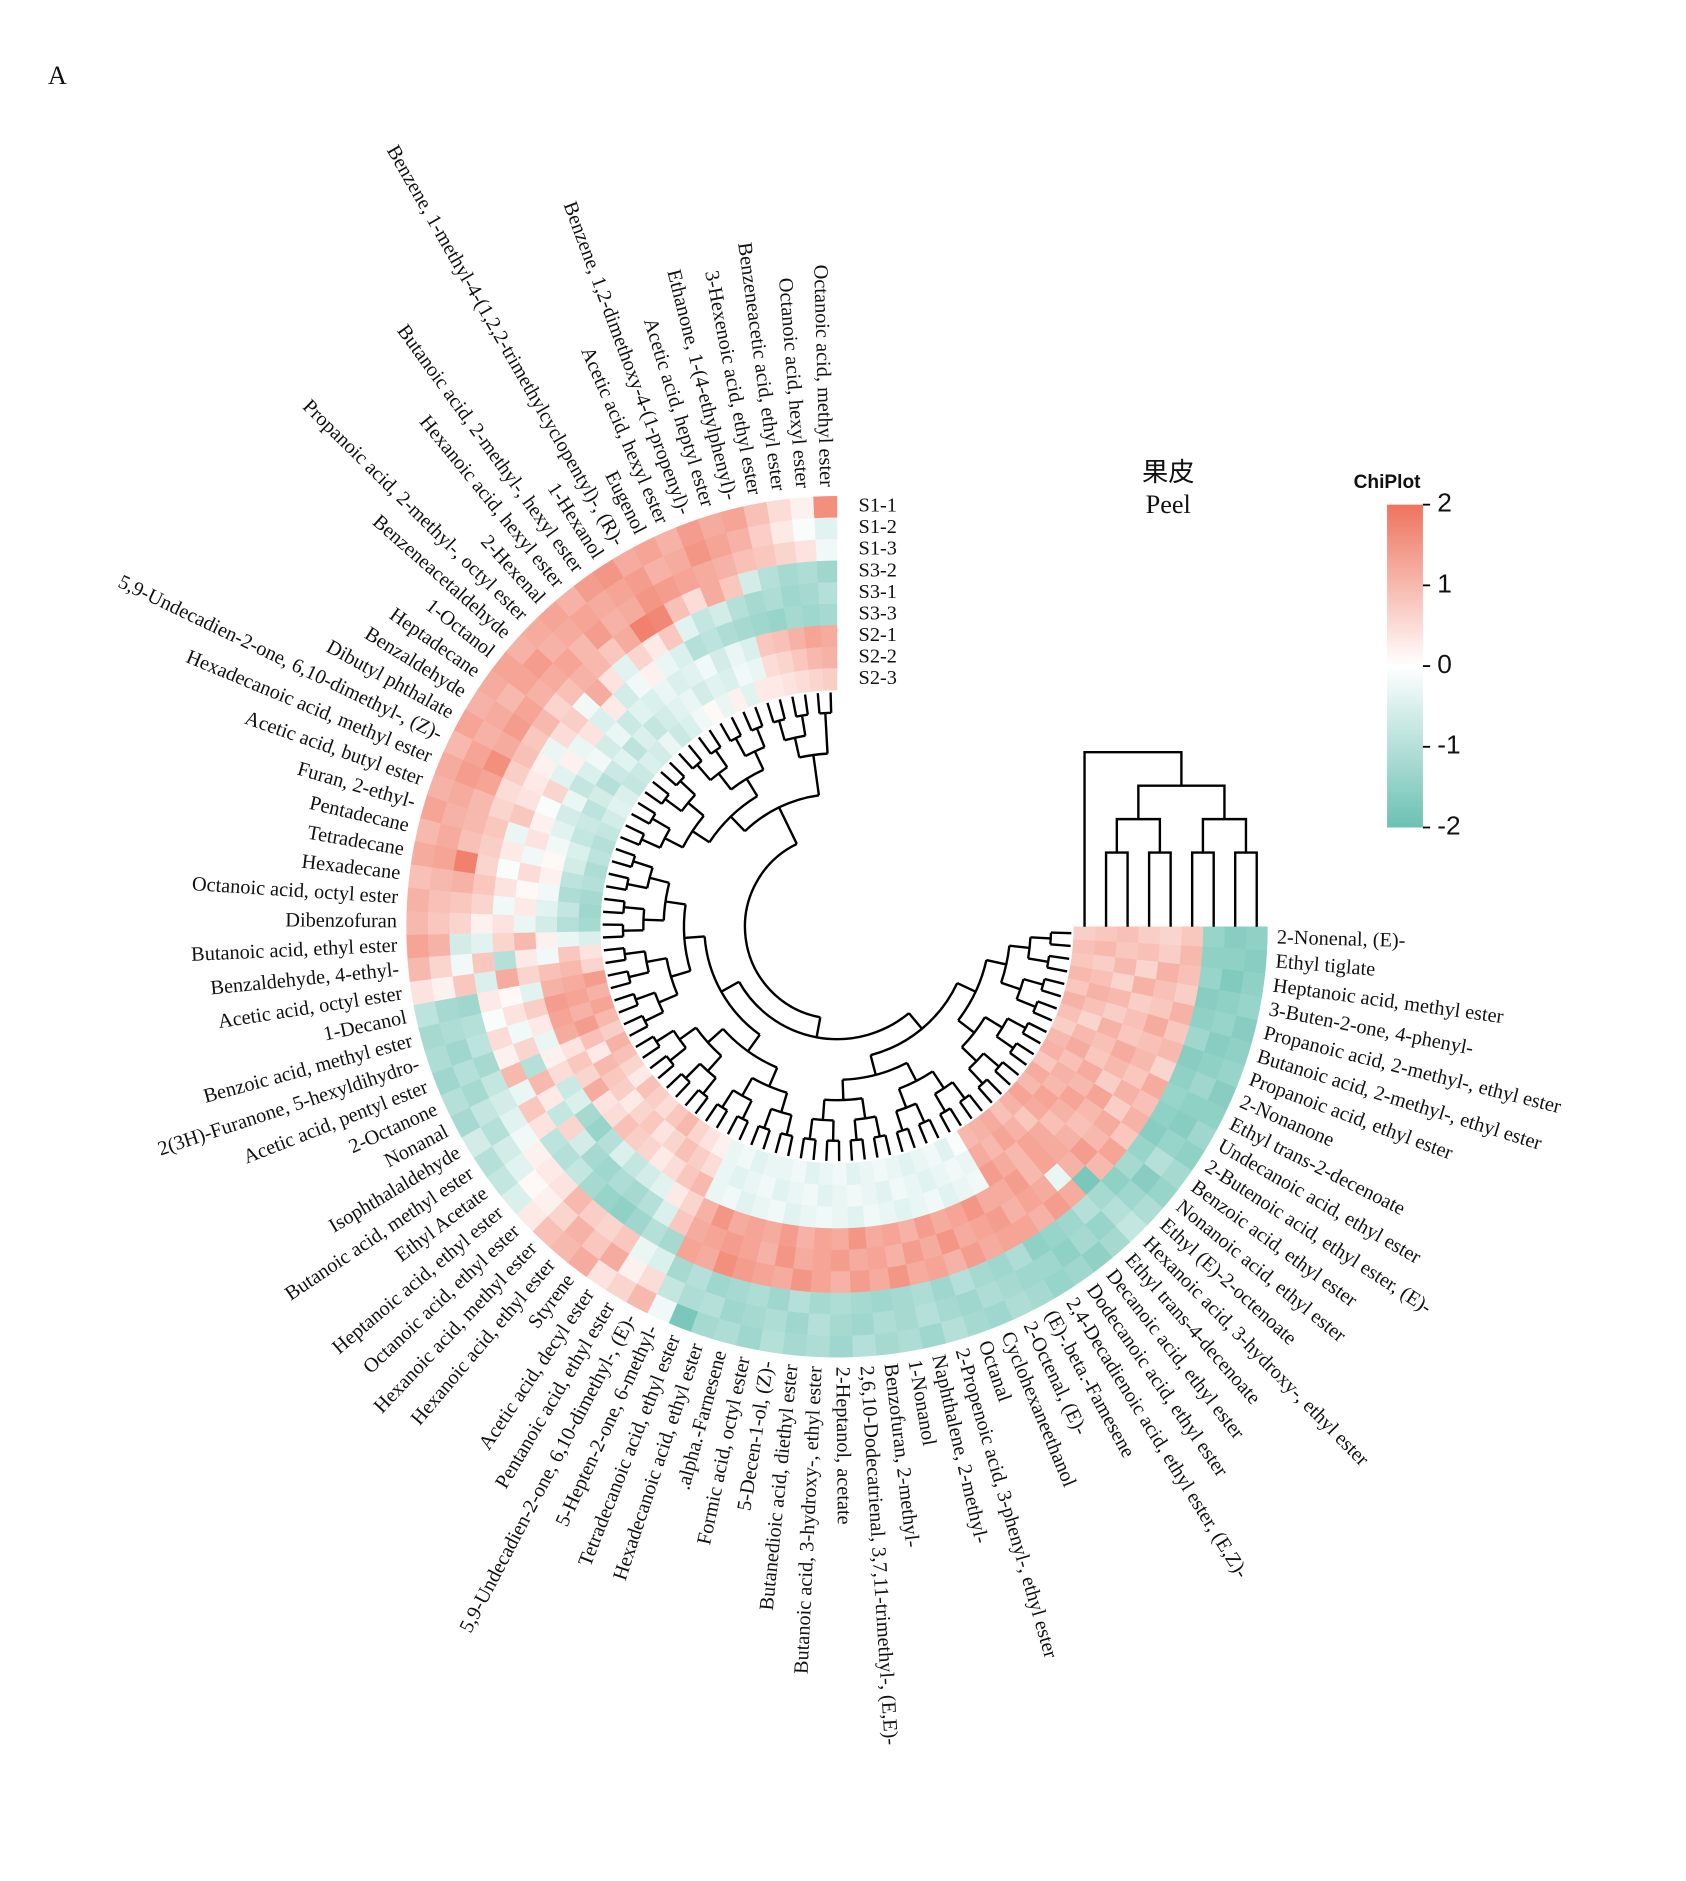 This screenshot has width=1686, height=1881. Describe the element at coordinates (878, 613) in the screenshot. I see `sample-label: S3-3` at that location.